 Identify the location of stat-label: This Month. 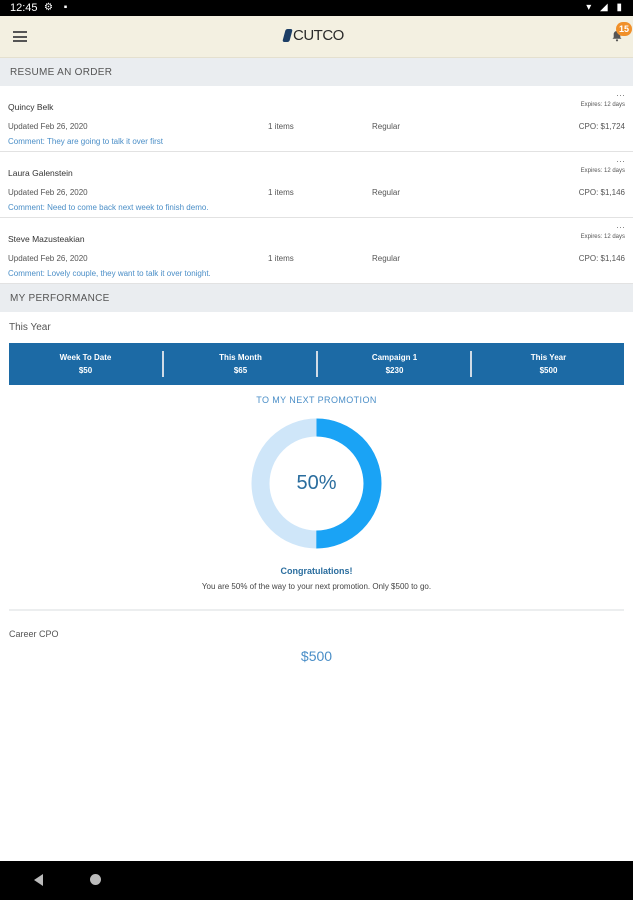
(240, 357).